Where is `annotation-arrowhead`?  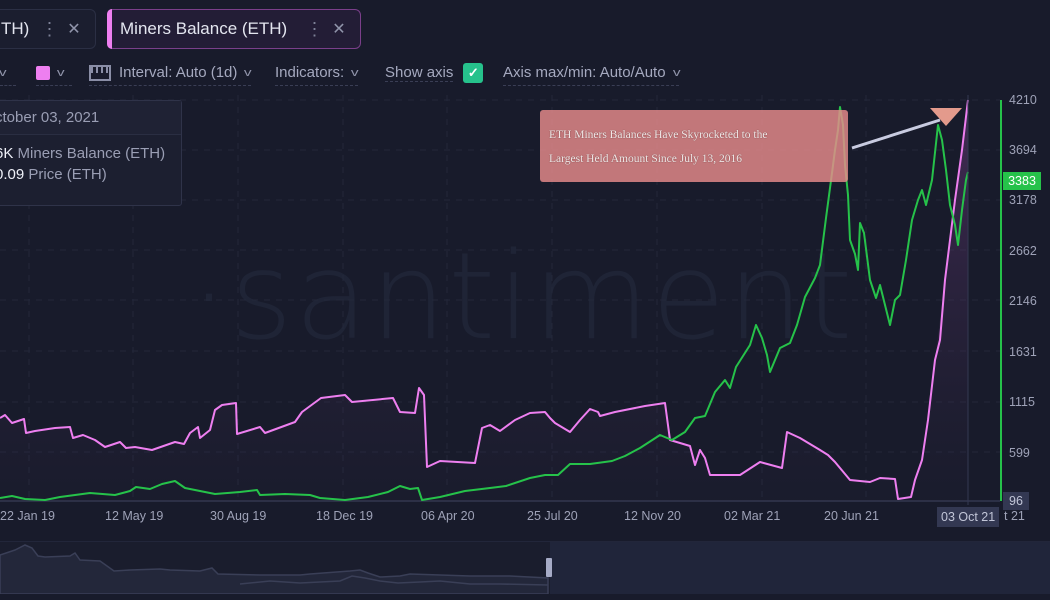 annotation-arrowhead is located at coordinates (946, 117).